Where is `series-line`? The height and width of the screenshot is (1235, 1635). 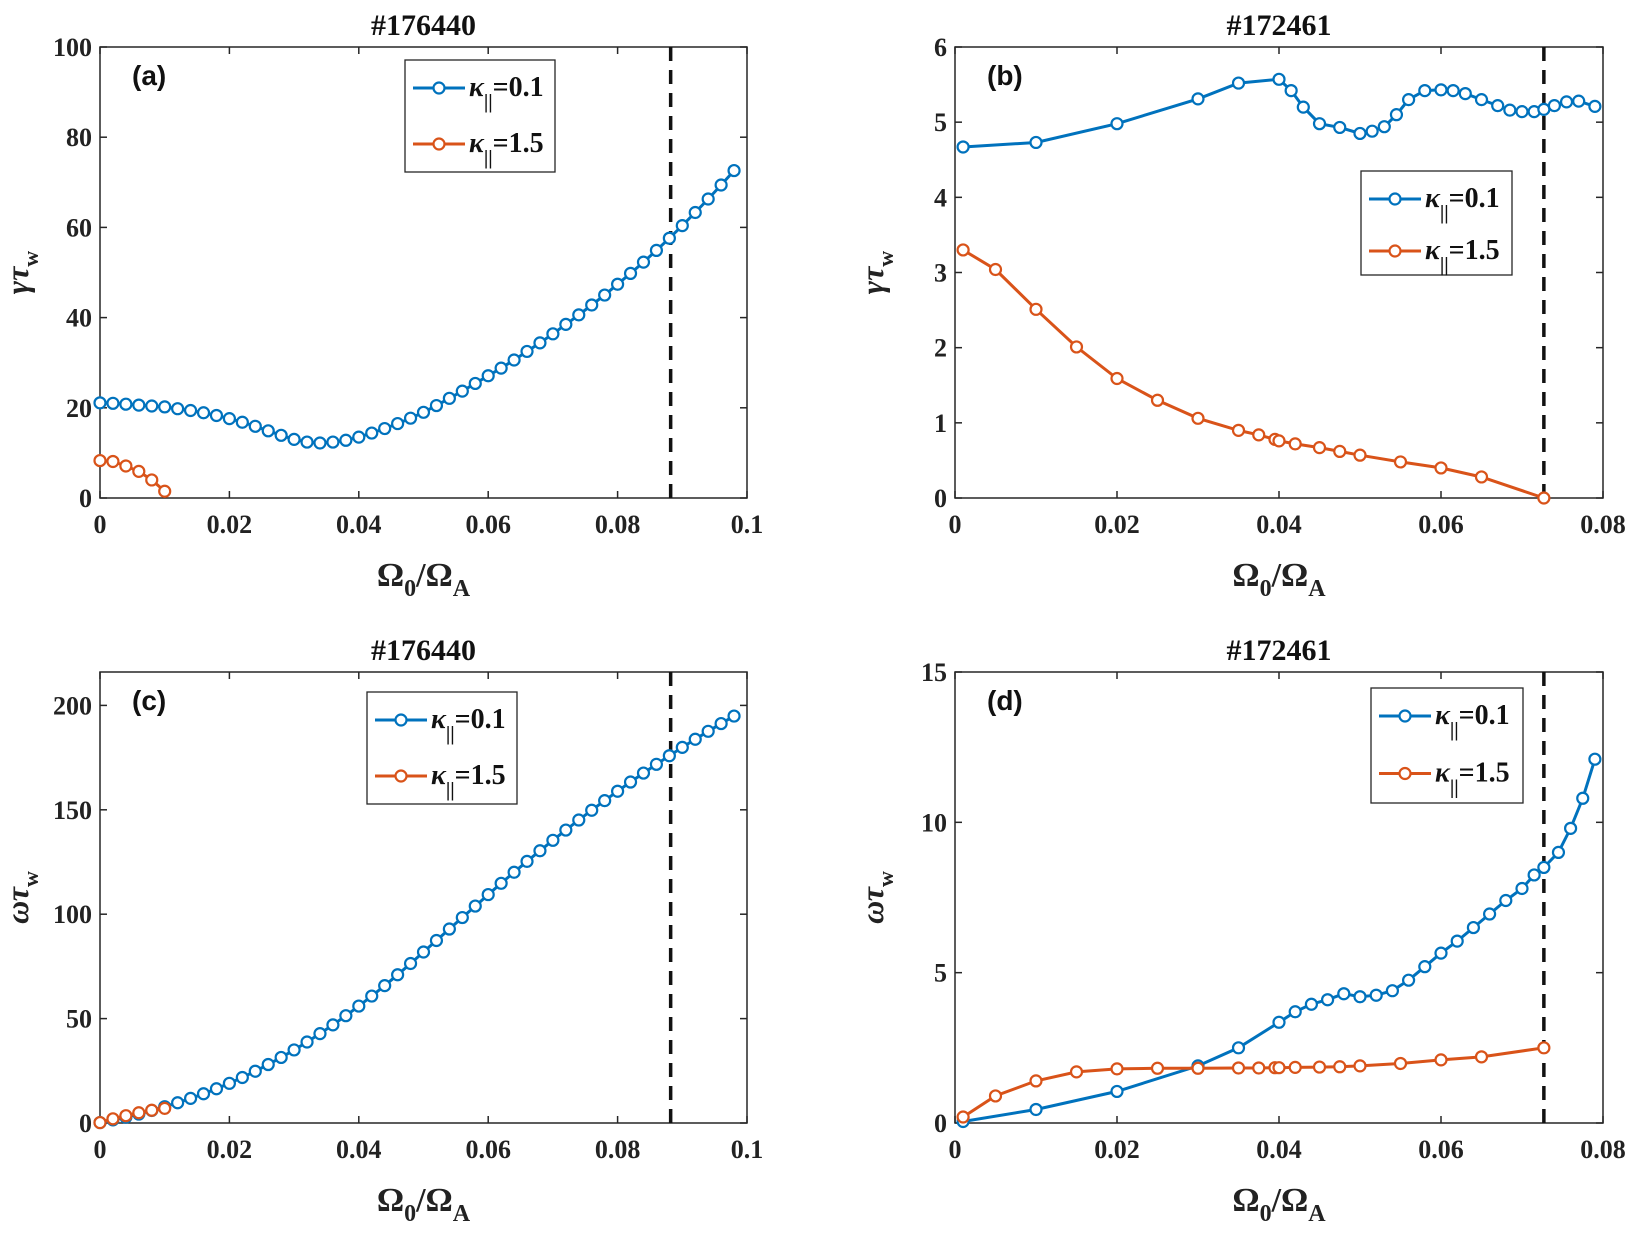
series-line is located at coordinates (1279, 113).